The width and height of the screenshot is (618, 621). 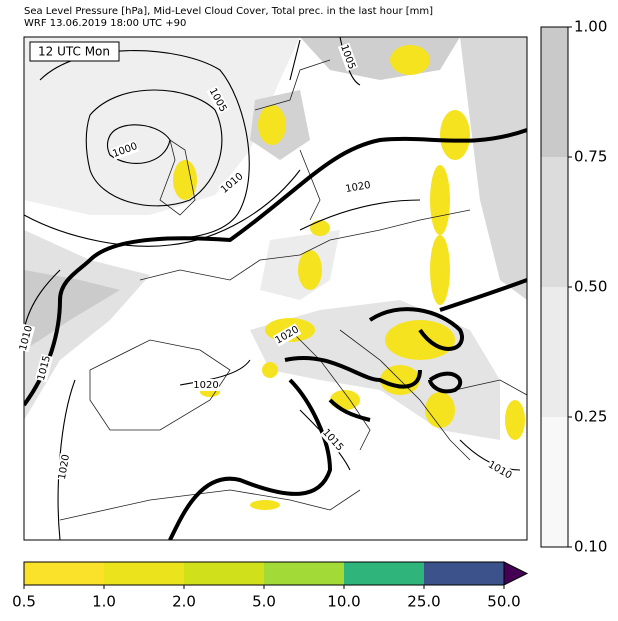 I want to click on colorbar-tick-label: 5.0, so click(x=264, y=602).